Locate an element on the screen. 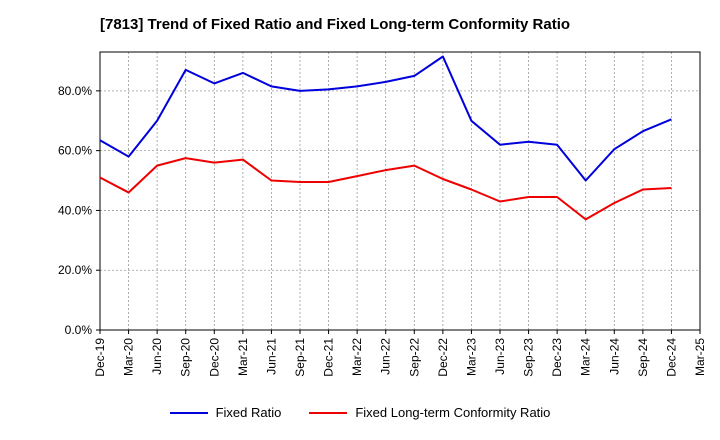 The width and height of the screenshot is (720, 440). x-tick-label: Dec-24 is located at coordinates (671, 357).